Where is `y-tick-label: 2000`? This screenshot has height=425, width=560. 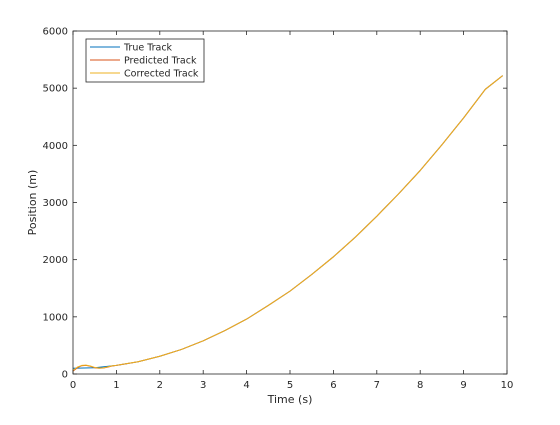 y-tick-label: 2000 is located at coordinates (55, 260).